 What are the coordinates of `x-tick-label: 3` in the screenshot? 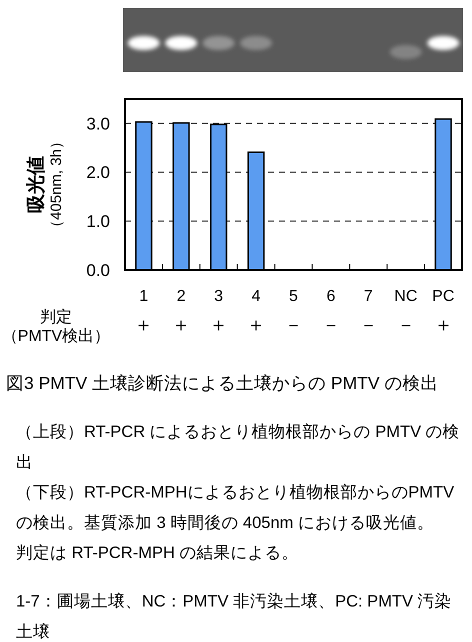 It's located at (219, 296).